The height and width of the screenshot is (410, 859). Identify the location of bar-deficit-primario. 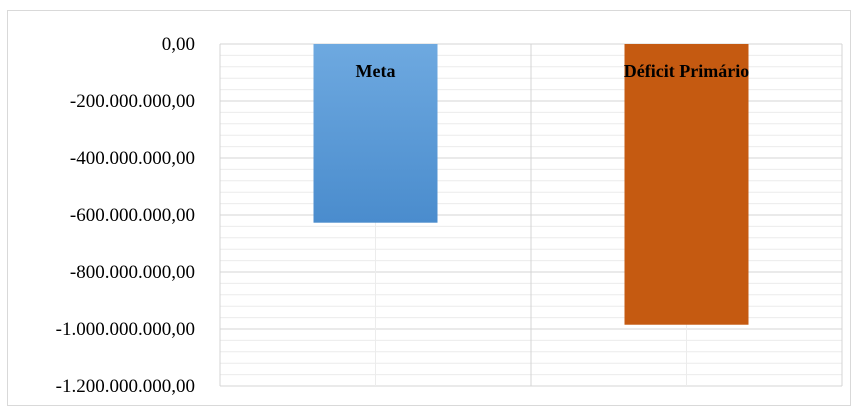
(686, 184).